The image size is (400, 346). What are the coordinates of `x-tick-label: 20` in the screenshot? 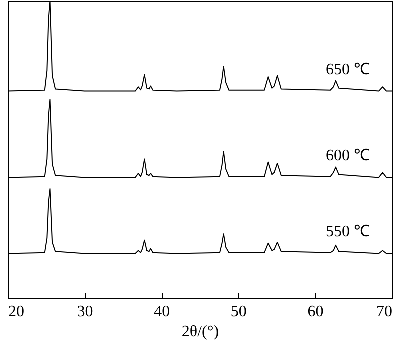 It's located at (16, 312).